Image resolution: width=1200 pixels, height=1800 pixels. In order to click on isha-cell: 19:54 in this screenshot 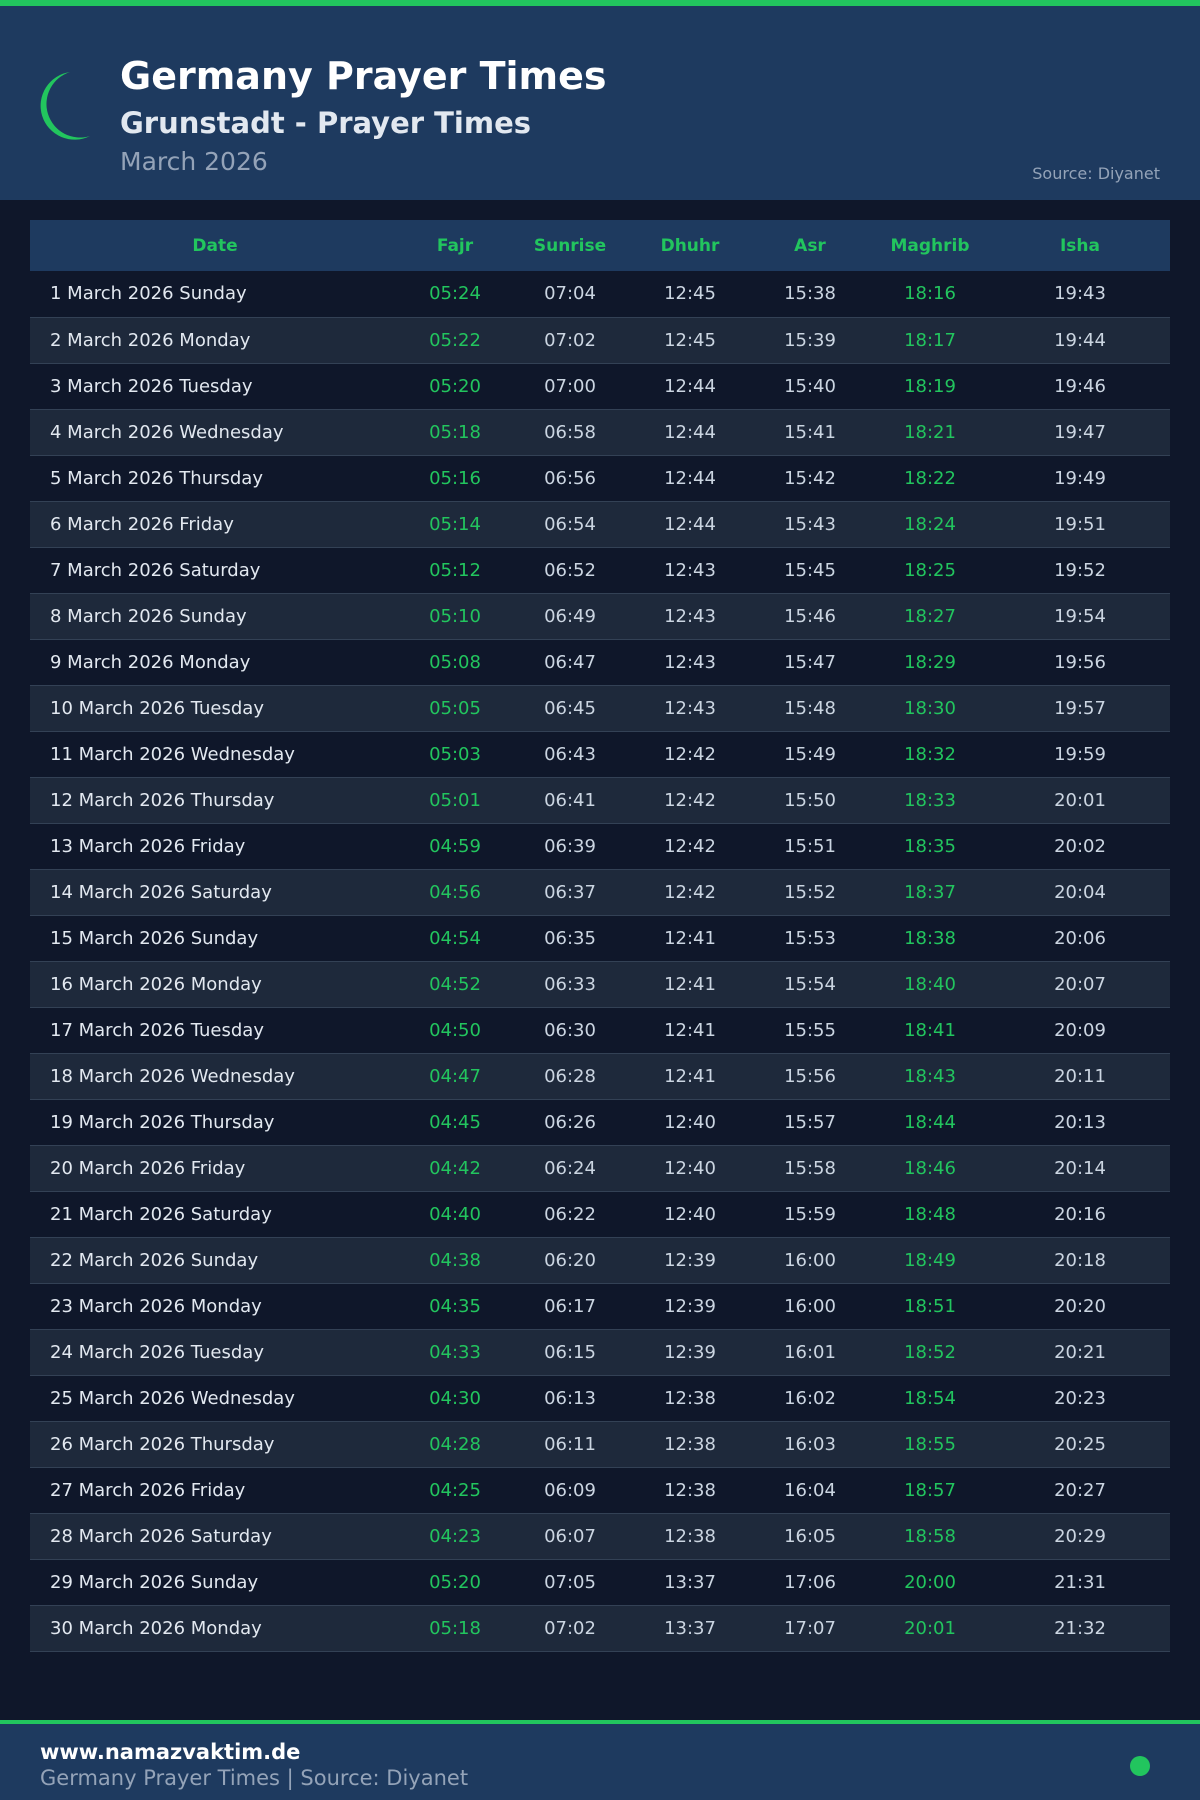, I will do `click(1080, 616)`.